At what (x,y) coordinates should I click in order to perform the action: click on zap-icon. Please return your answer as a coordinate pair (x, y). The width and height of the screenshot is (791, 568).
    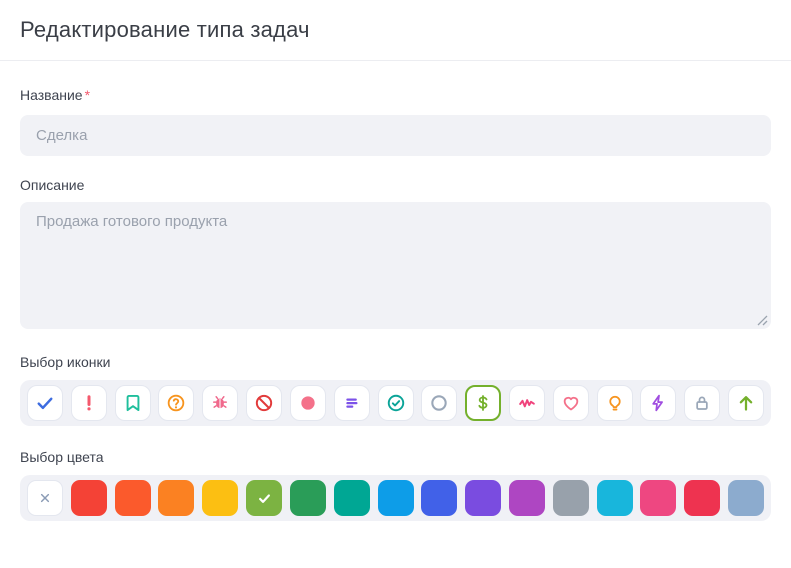
    Looking at the image, I should click on (658, 403).